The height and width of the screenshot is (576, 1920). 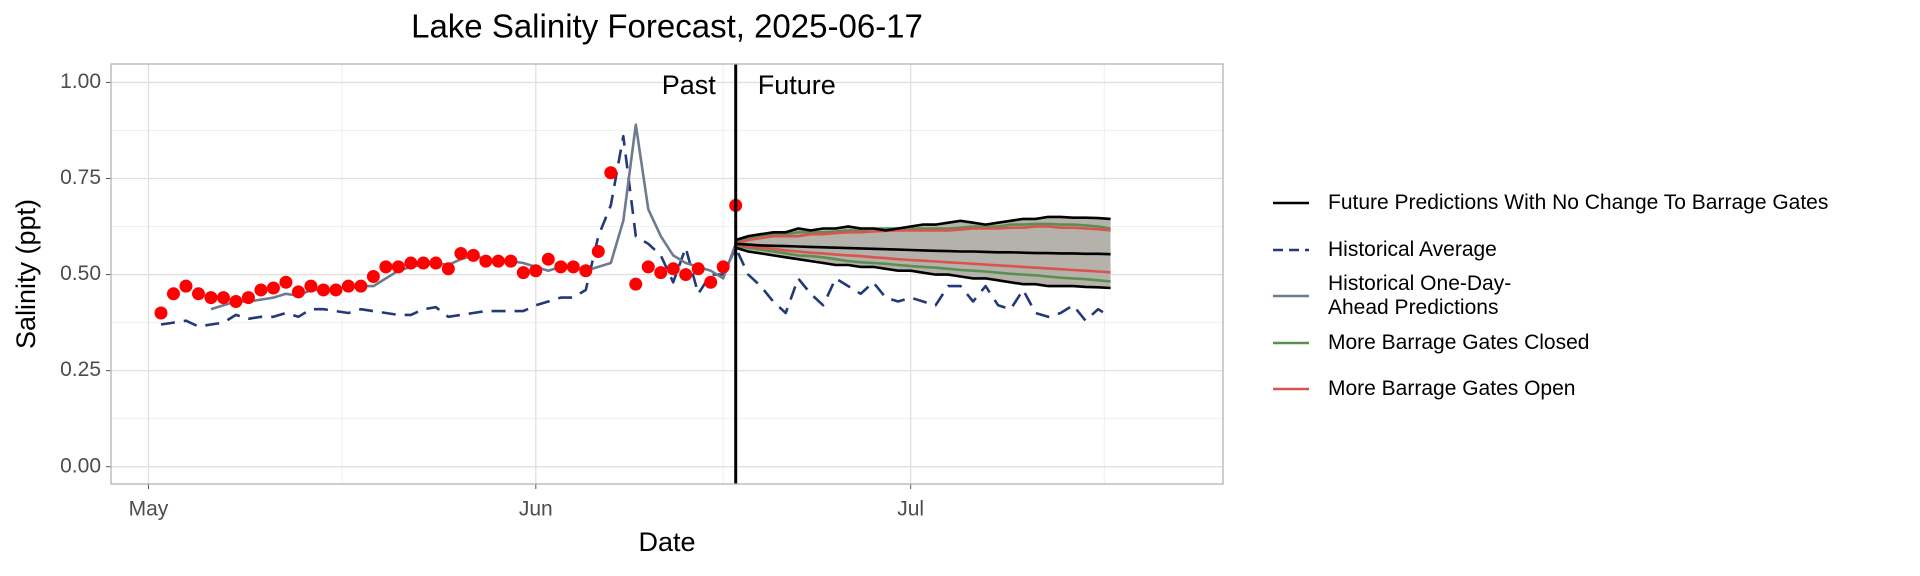 What do you see at coordinates (80, 273) in the screenshot?
I see `y-tick-label: 0.50` at bounding box center [80, 273].